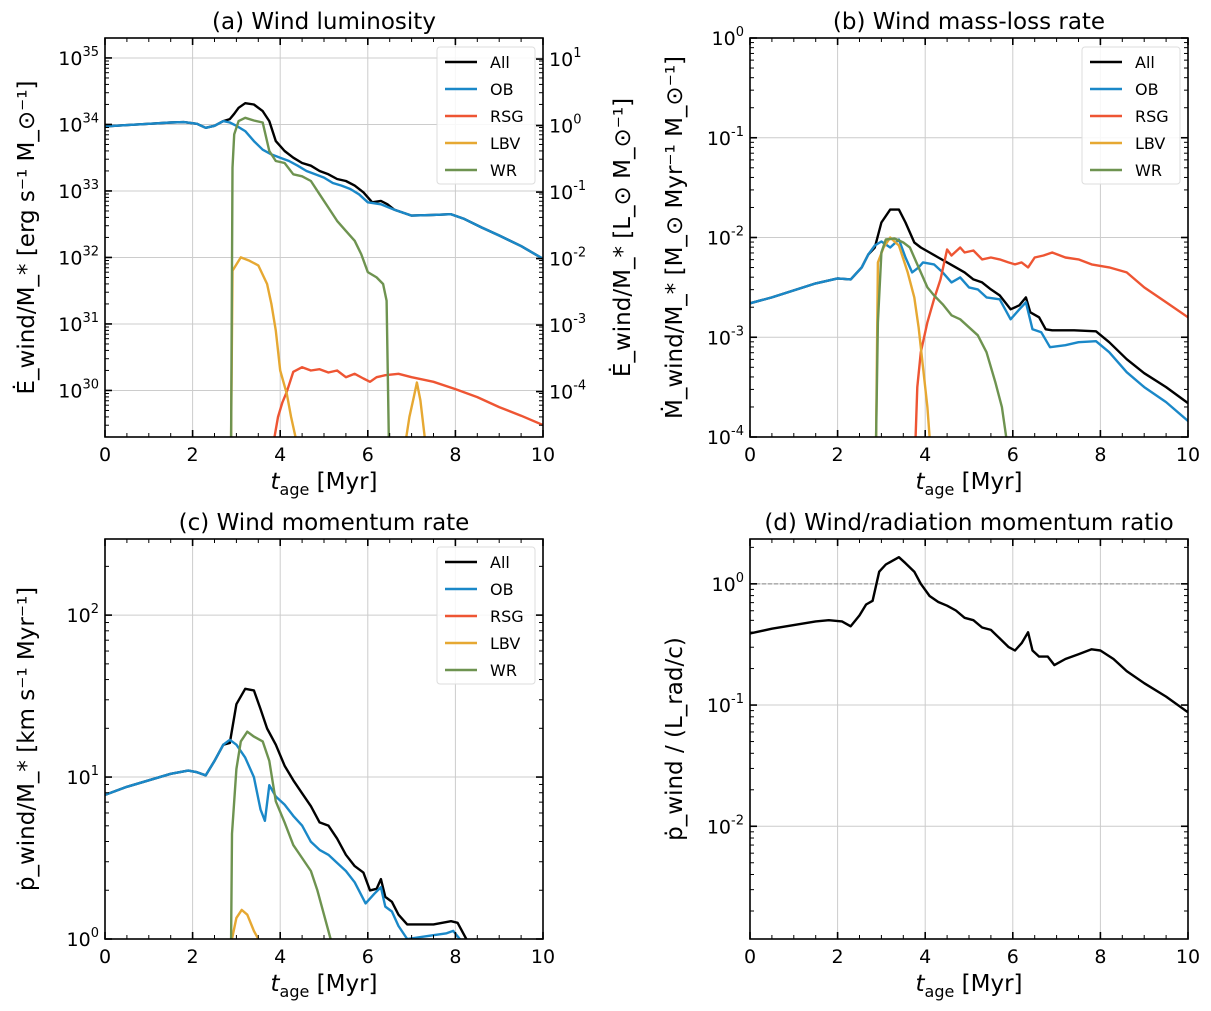 This screenshot has height=1011, width=1211. What do you see at coordinates (90, 185) in the screenshot?
I see `y-tick-exponent: 33` at bounding box center [90, 185].